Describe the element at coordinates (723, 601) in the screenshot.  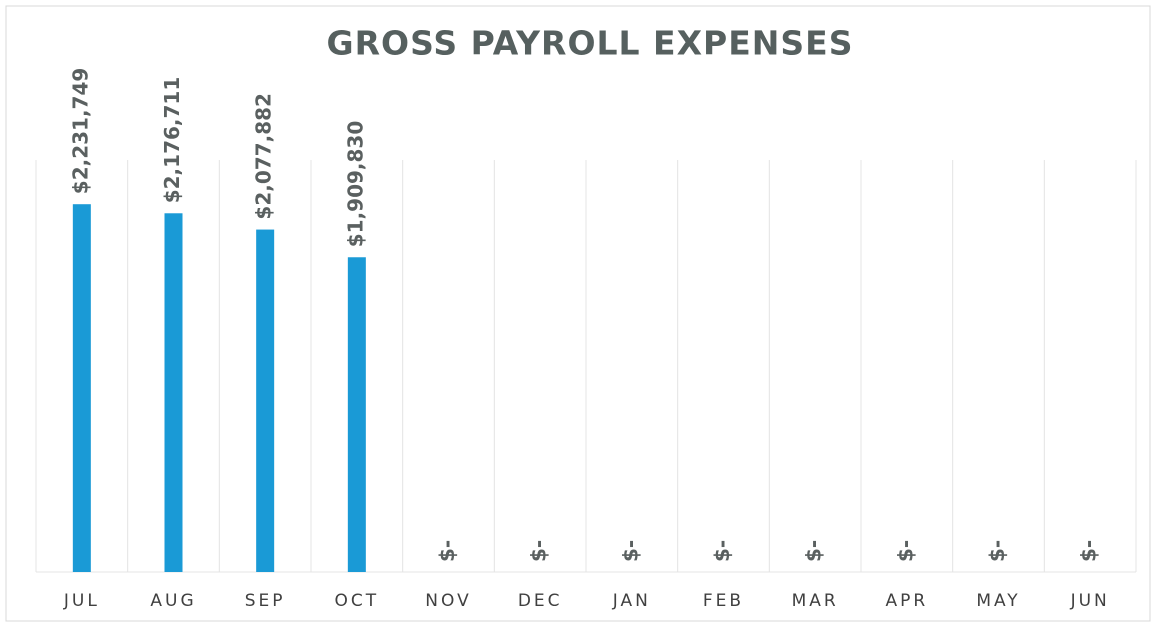
I see `x-tick-label: FEB` at that location.